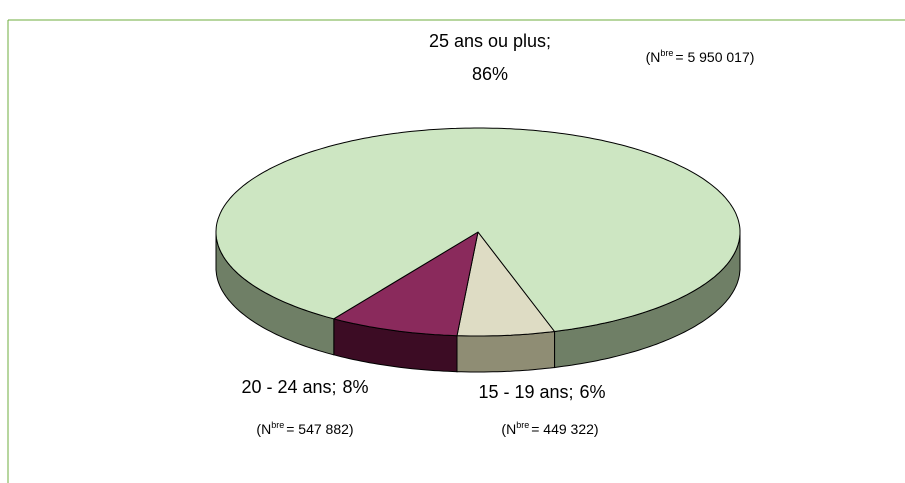  Describe the element at coordinates (286, 387) in the screenshot. I see `category-label: 20 - 24 ans` at that location.